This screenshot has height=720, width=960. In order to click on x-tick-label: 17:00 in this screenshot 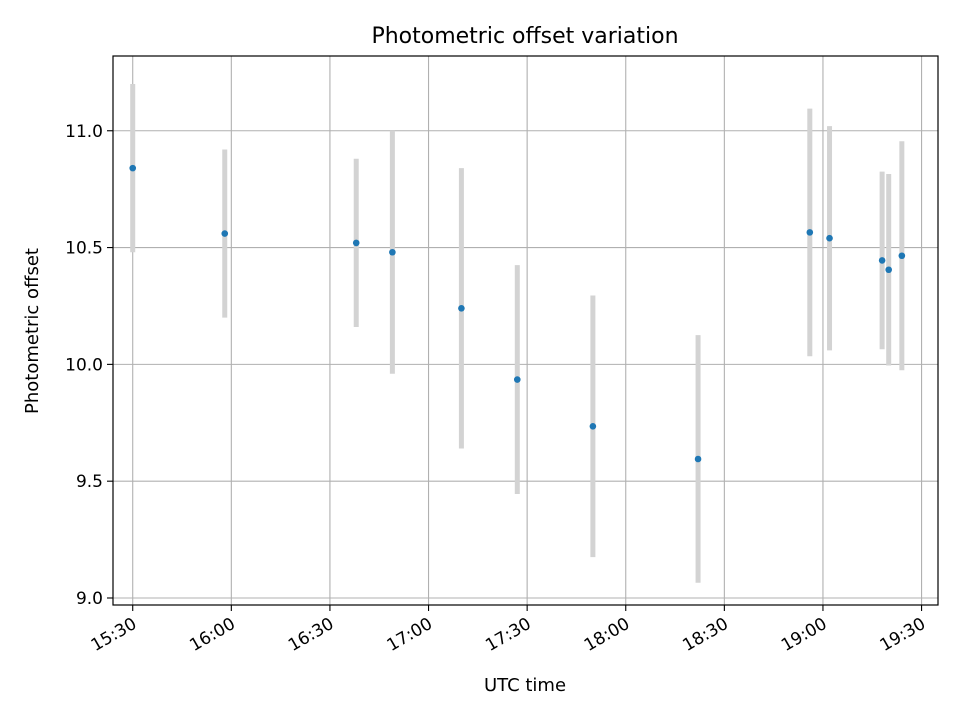, I will do `click(410, 635)`.